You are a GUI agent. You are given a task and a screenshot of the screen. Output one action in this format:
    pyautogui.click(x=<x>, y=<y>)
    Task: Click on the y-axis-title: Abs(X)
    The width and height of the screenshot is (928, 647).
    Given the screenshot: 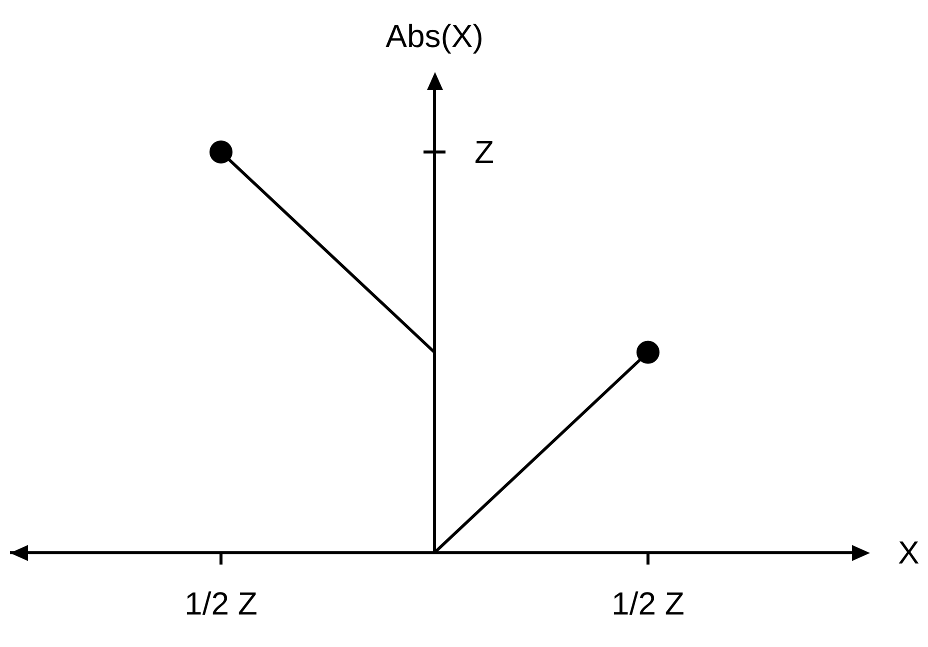 What is the action you would take?
    pyautogui.click(x=435, y=36)
    